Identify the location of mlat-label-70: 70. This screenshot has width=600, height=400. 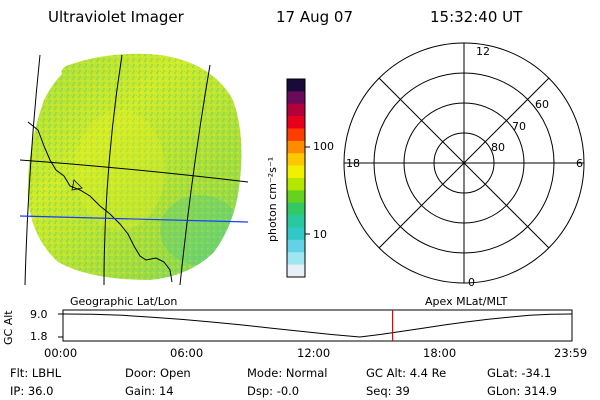
(519, 126).